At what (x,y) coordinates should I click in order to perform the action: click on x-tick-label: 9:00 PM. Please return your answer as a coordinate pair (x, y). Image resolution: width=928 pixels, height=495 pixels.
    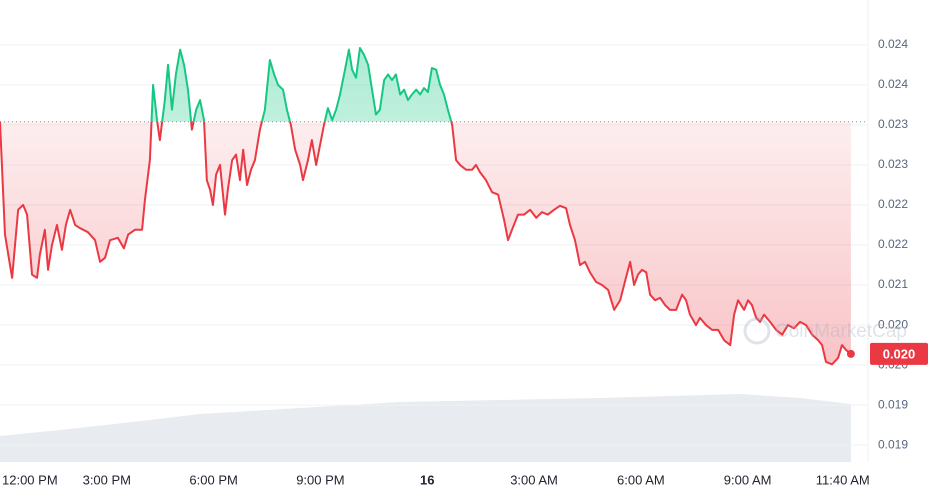
    Looking at the image, I should click on (320, 479).